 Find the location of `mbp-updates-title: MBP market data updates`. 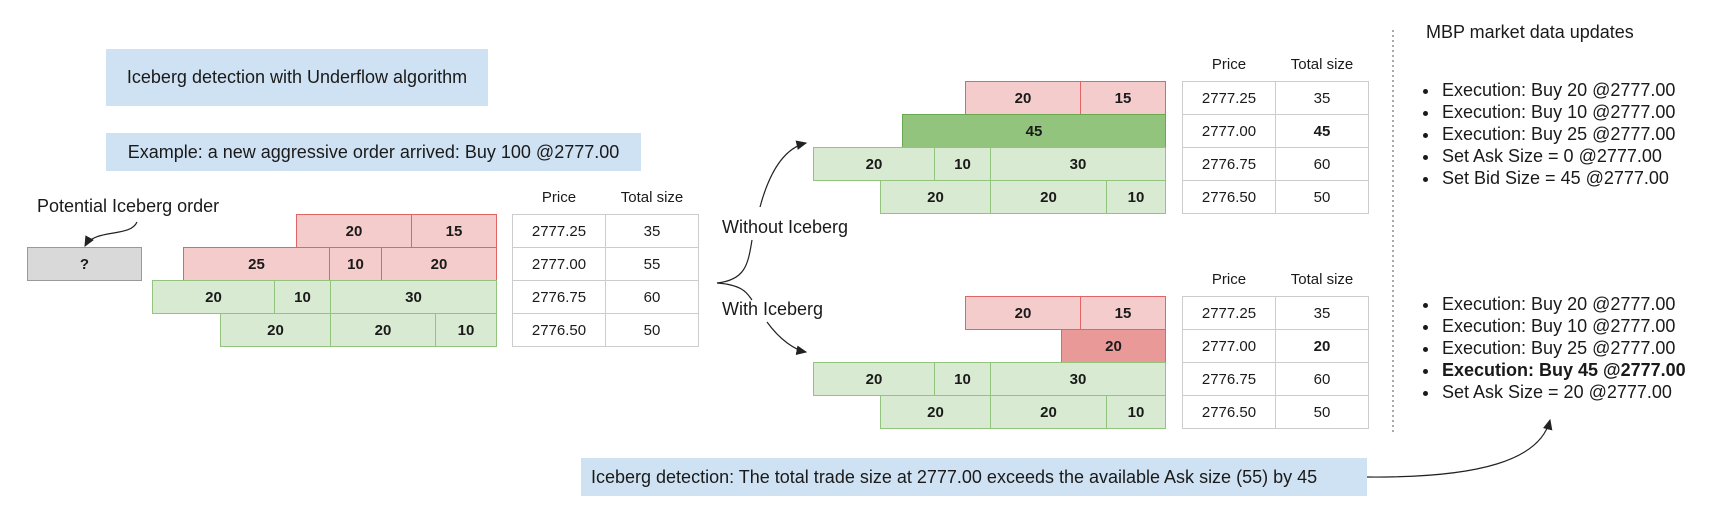

mbp-updates-title: MBP market data updates is located at coordinates (1530, 32).